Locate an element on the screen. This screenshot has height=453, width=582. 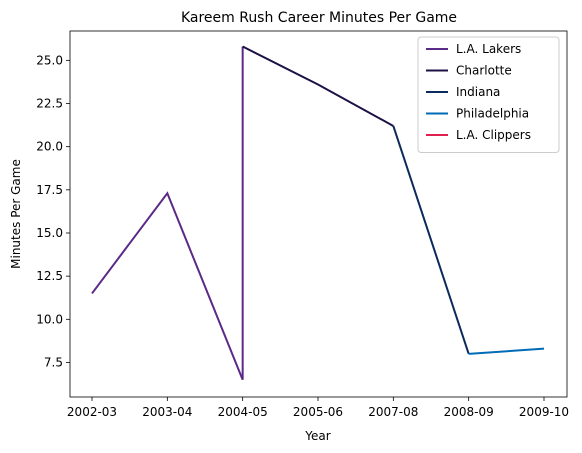
series-line-charlotte is located at coordinates (318, 86).